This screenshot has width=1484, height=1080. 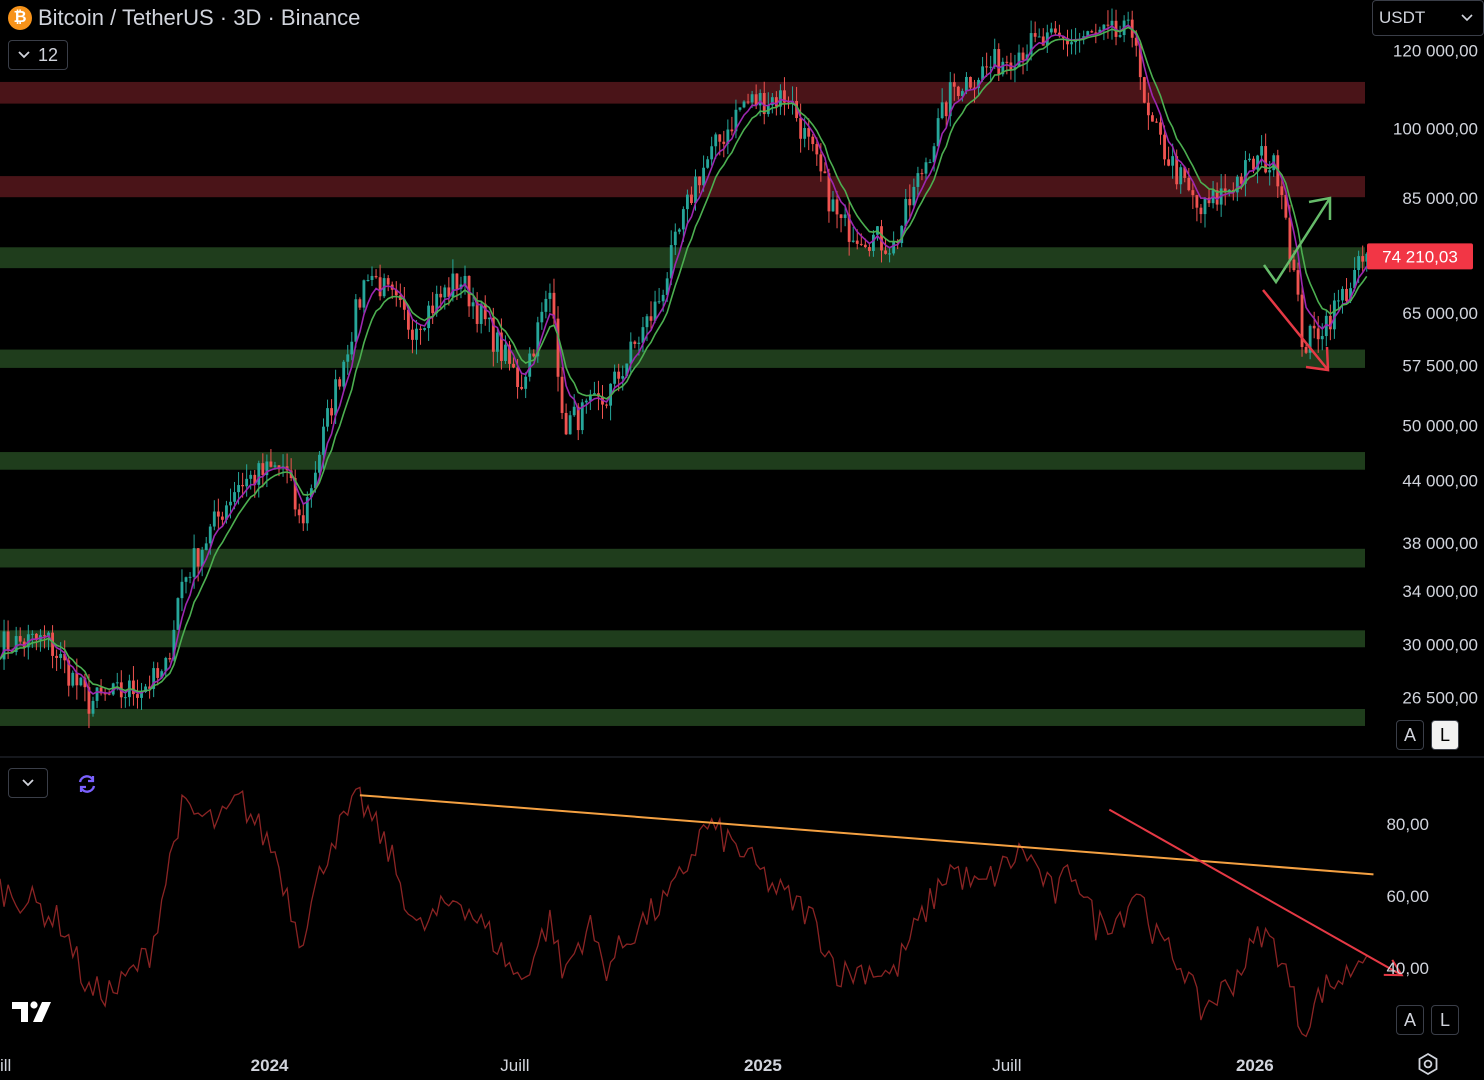 I want to click on current-price-text: 74 210,03, so click(x=1420, y=256).